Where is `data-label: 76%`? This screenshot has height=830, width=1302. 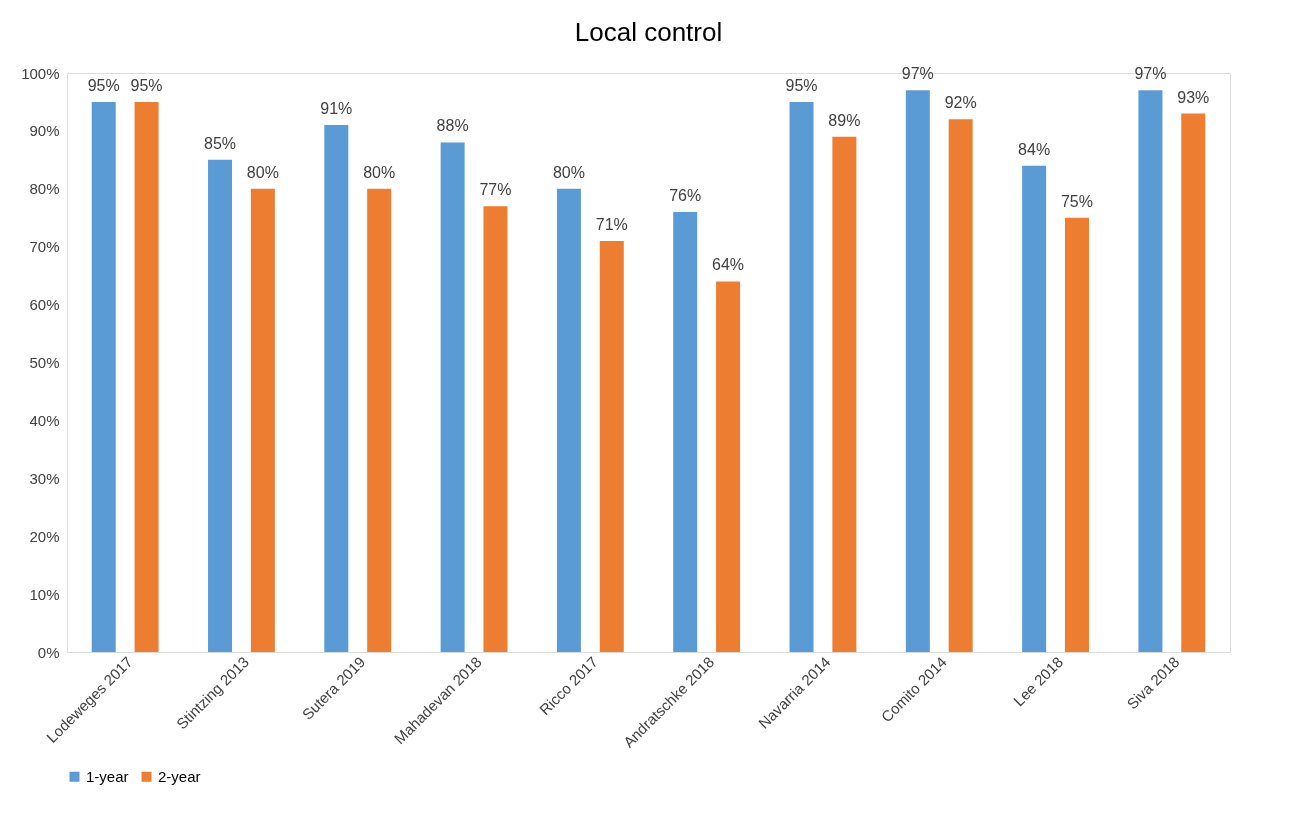
data-label: 76% is located at coordinates (685, 195).